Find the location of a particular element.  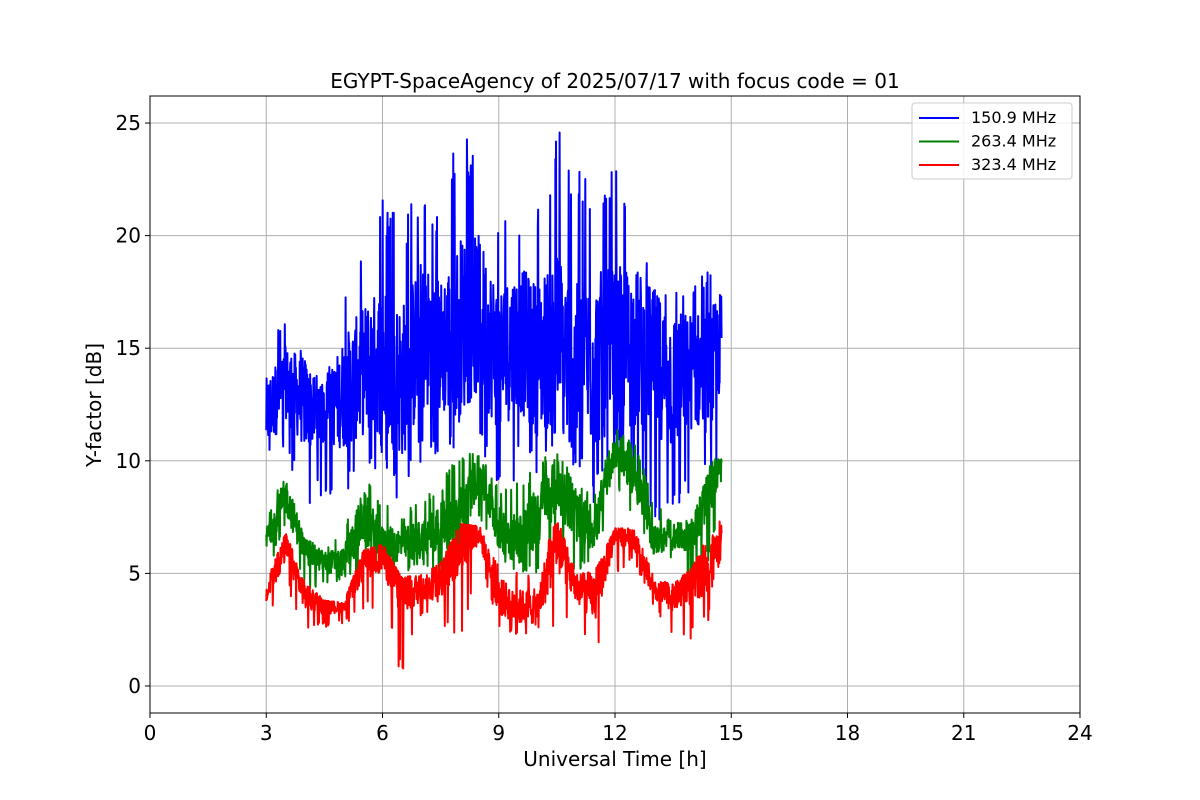

x-axis-ticks: 0 3 6 9 12 15 18 21 24 is located at coordinates (618, 729).